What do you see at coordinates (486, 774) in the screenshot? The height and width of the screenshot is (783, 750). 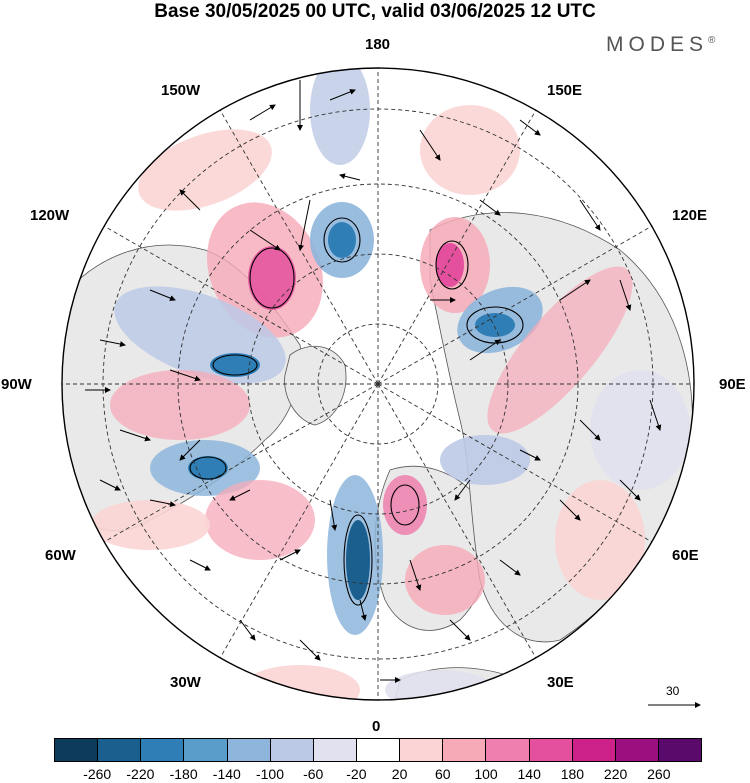 I see `colorbar-tick-label: 100` at bounding box center [486, 774].